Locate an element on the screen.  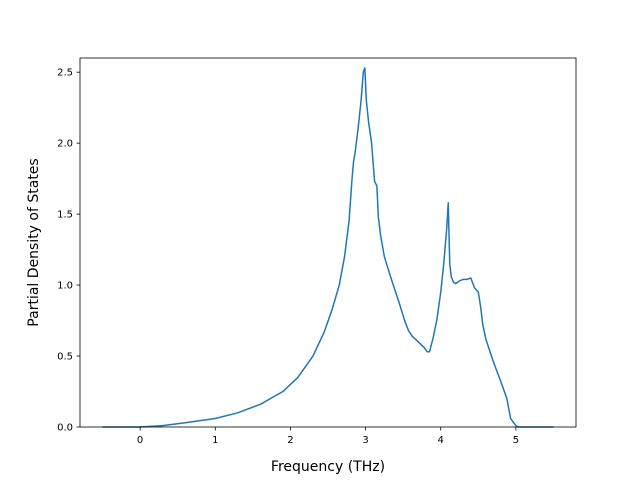
x-tick-label: 4 is located at coordinates (441, 440).